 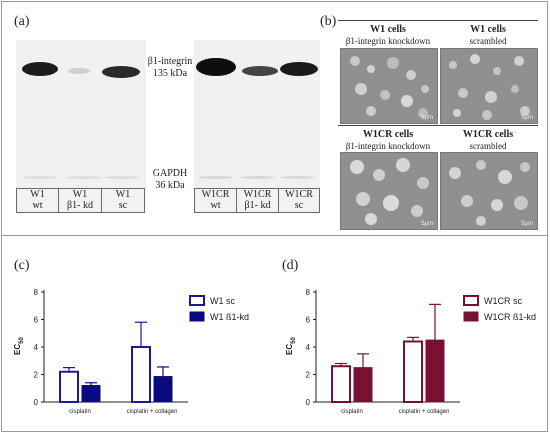 I want to click on gapdh-band-w1-kd, so click(x=84, y=177).